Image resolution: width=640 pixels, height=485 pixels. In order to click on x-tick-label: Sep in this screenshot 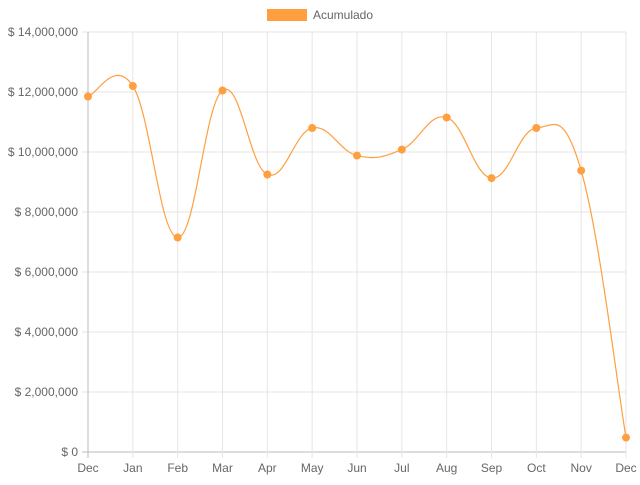, I will do `click(492, 468)`.